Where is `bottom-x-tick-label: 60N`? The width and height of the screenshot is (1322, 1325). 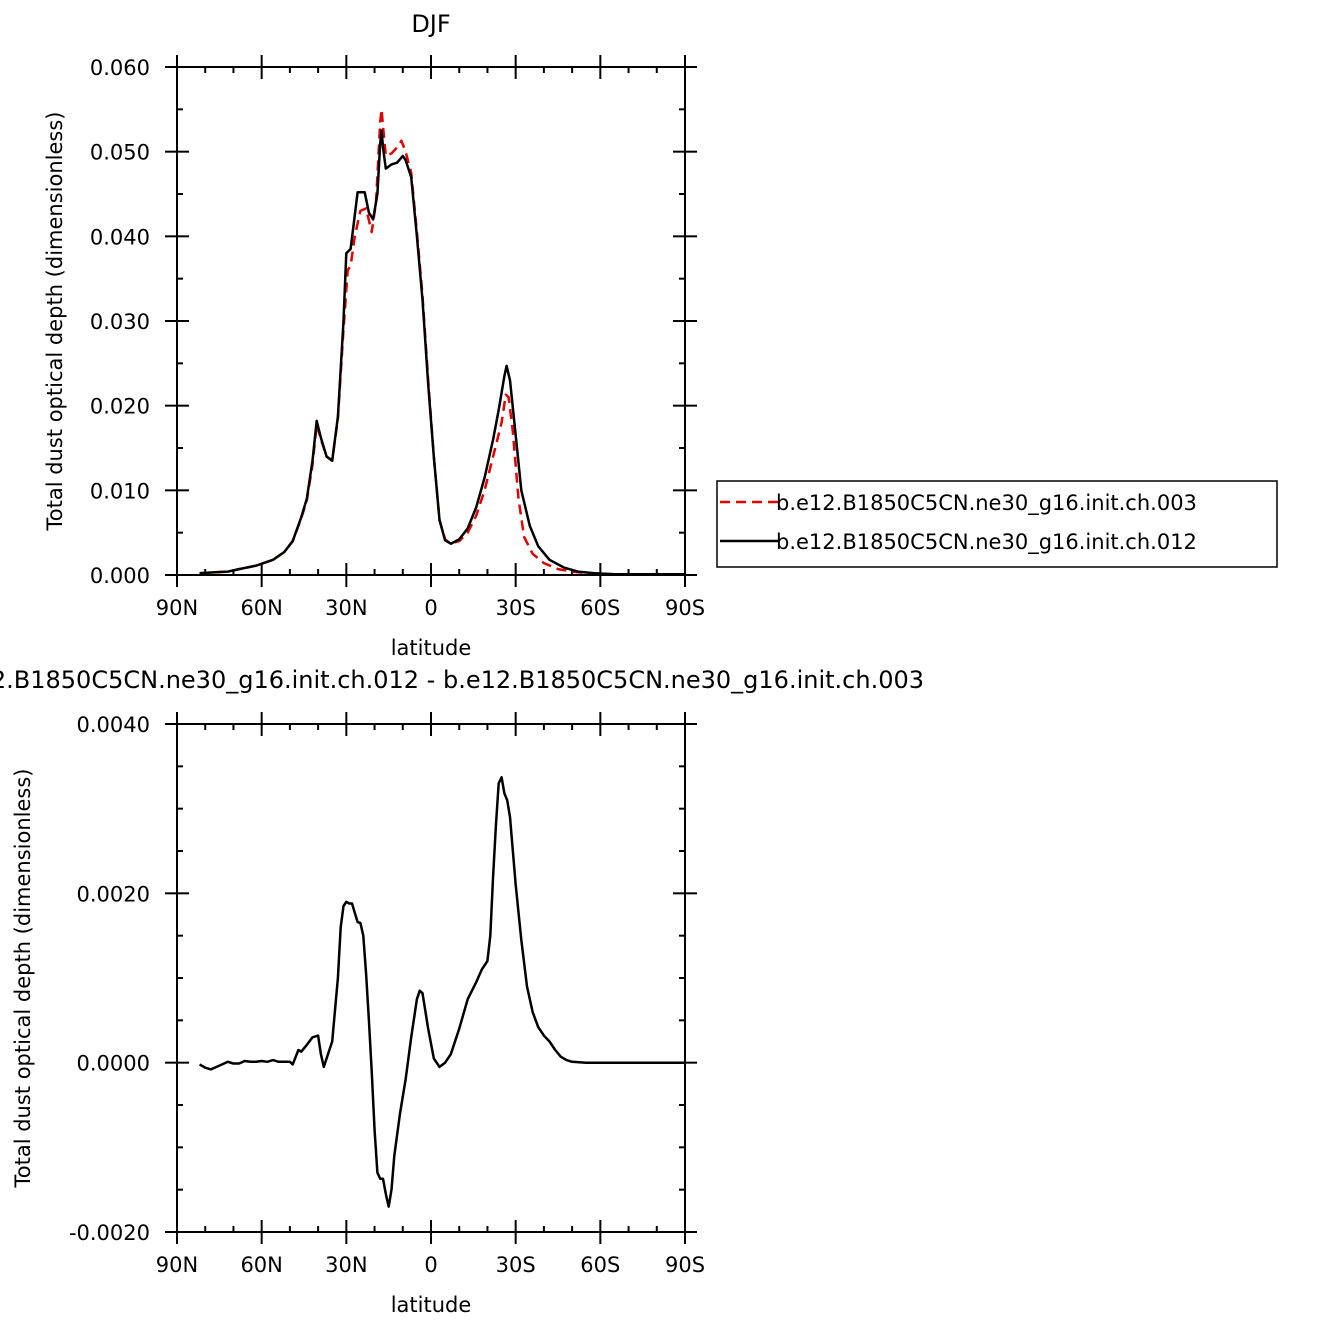
bottom-x-tick-label: 60N is located at coordinates (261, 1265).